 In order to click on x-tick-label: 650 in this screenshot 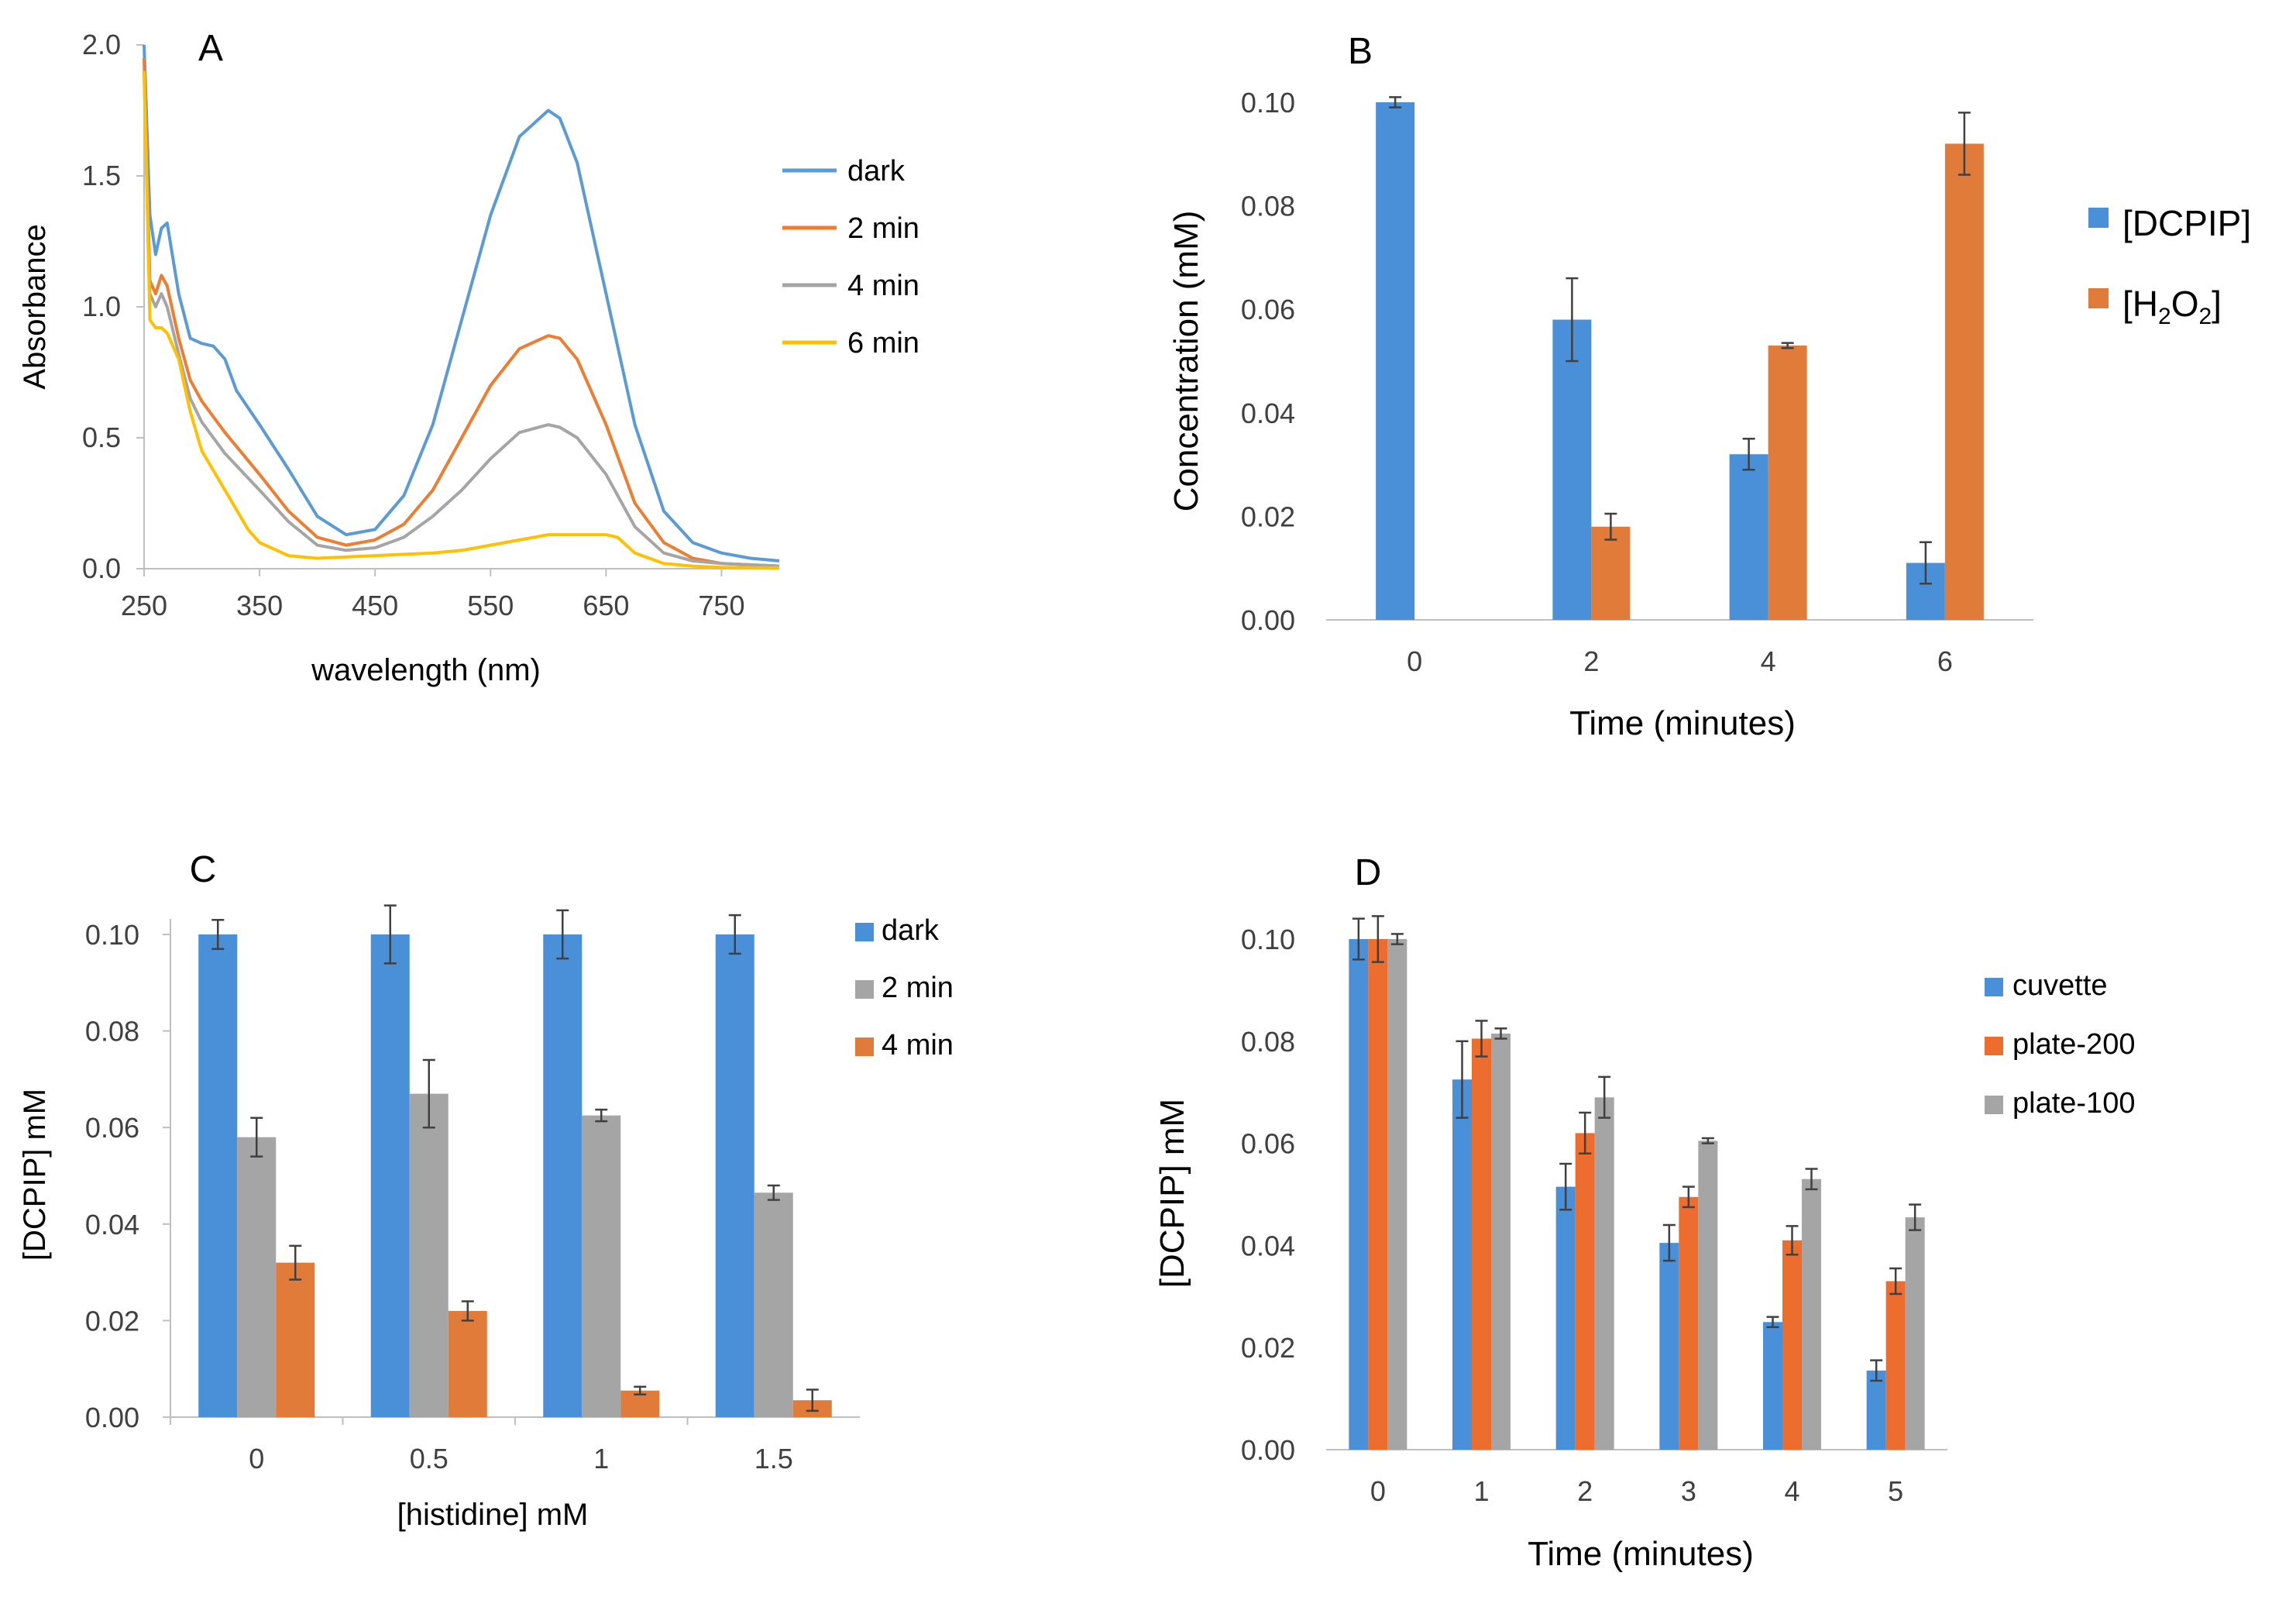, I will do `click(606, 605)`.